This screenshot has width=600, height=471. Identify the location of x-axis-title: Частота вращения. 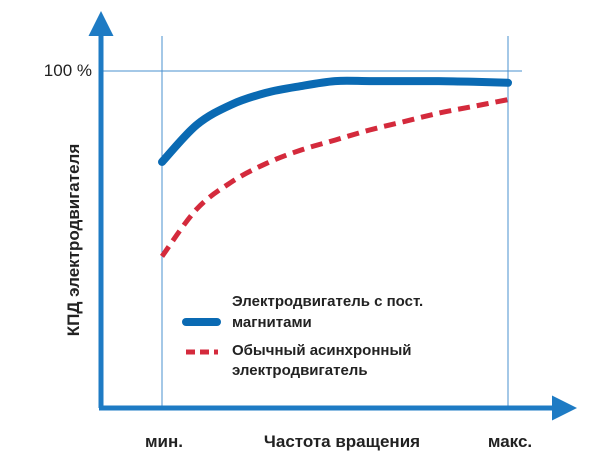
(342, 441).